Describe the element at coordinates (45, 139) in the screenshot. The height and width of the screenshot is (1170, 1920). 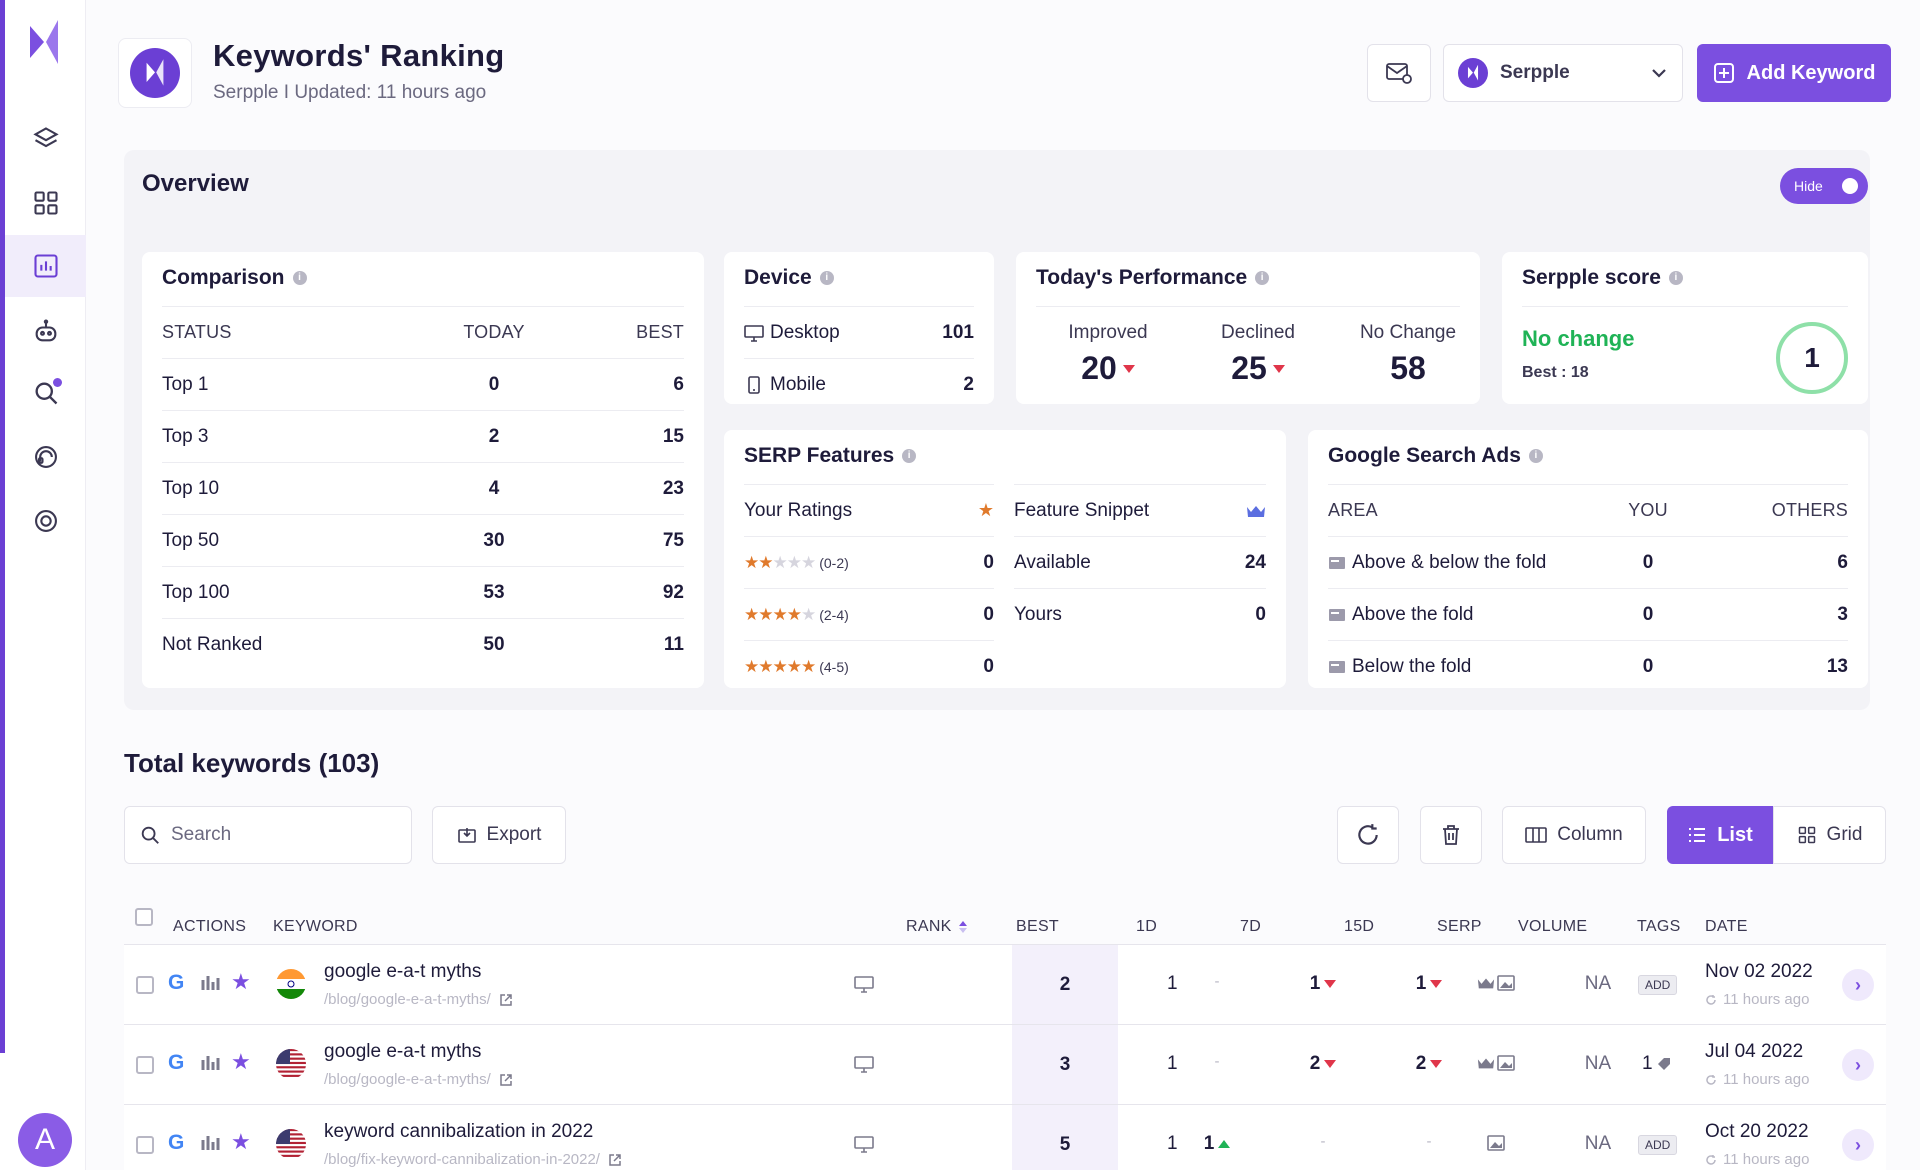
I see `sidebar-item-layers` at that location.